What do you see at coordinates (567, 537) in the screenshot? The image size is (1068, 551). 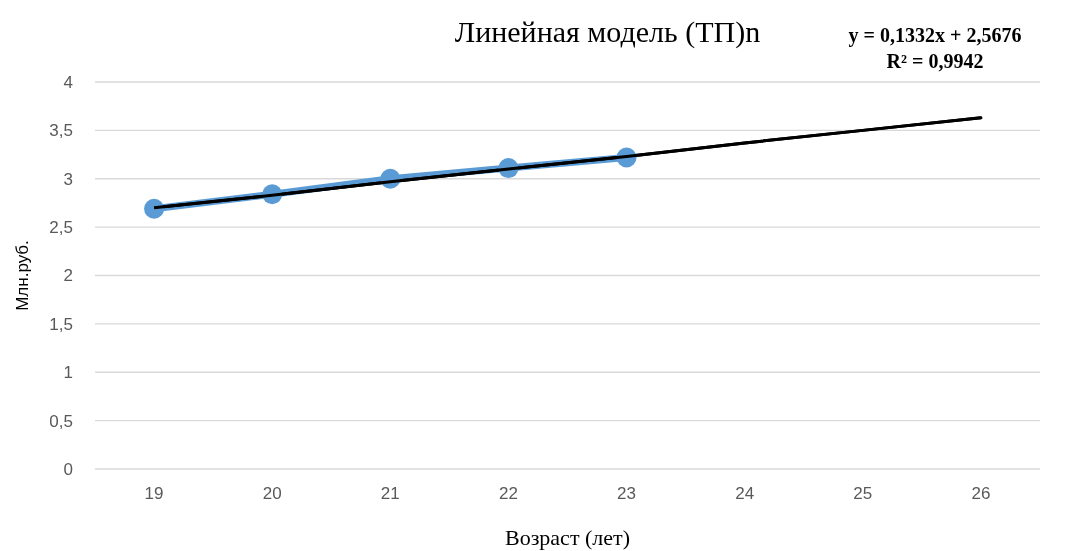 I see `x-axis-title: Возраст (лет)` at bounding box center [567, 537].